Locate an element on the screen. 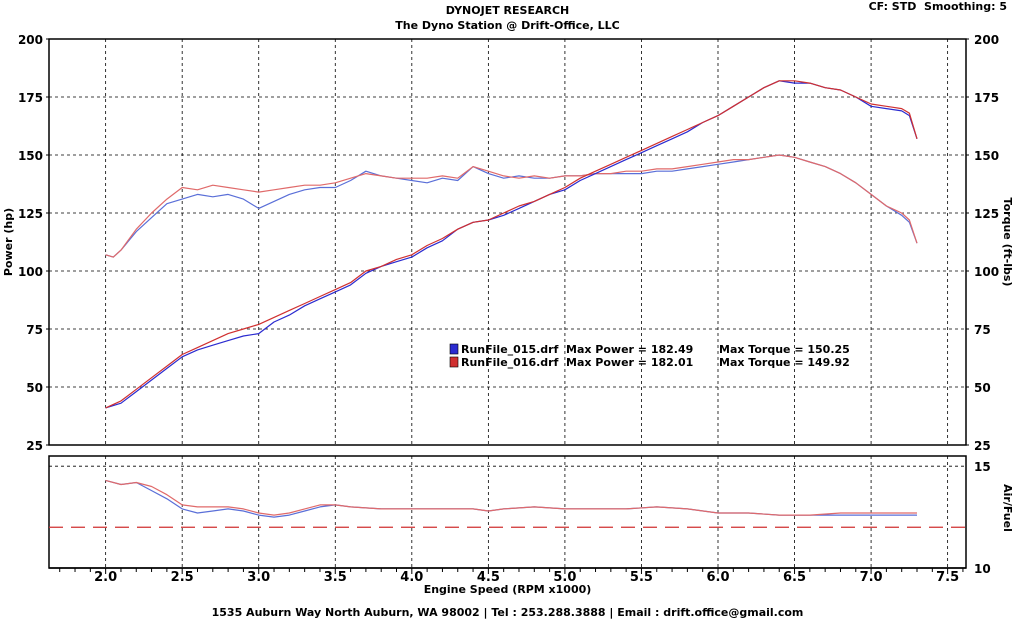  x-tick-label: 5.0 is located at coordinates (564, 577).